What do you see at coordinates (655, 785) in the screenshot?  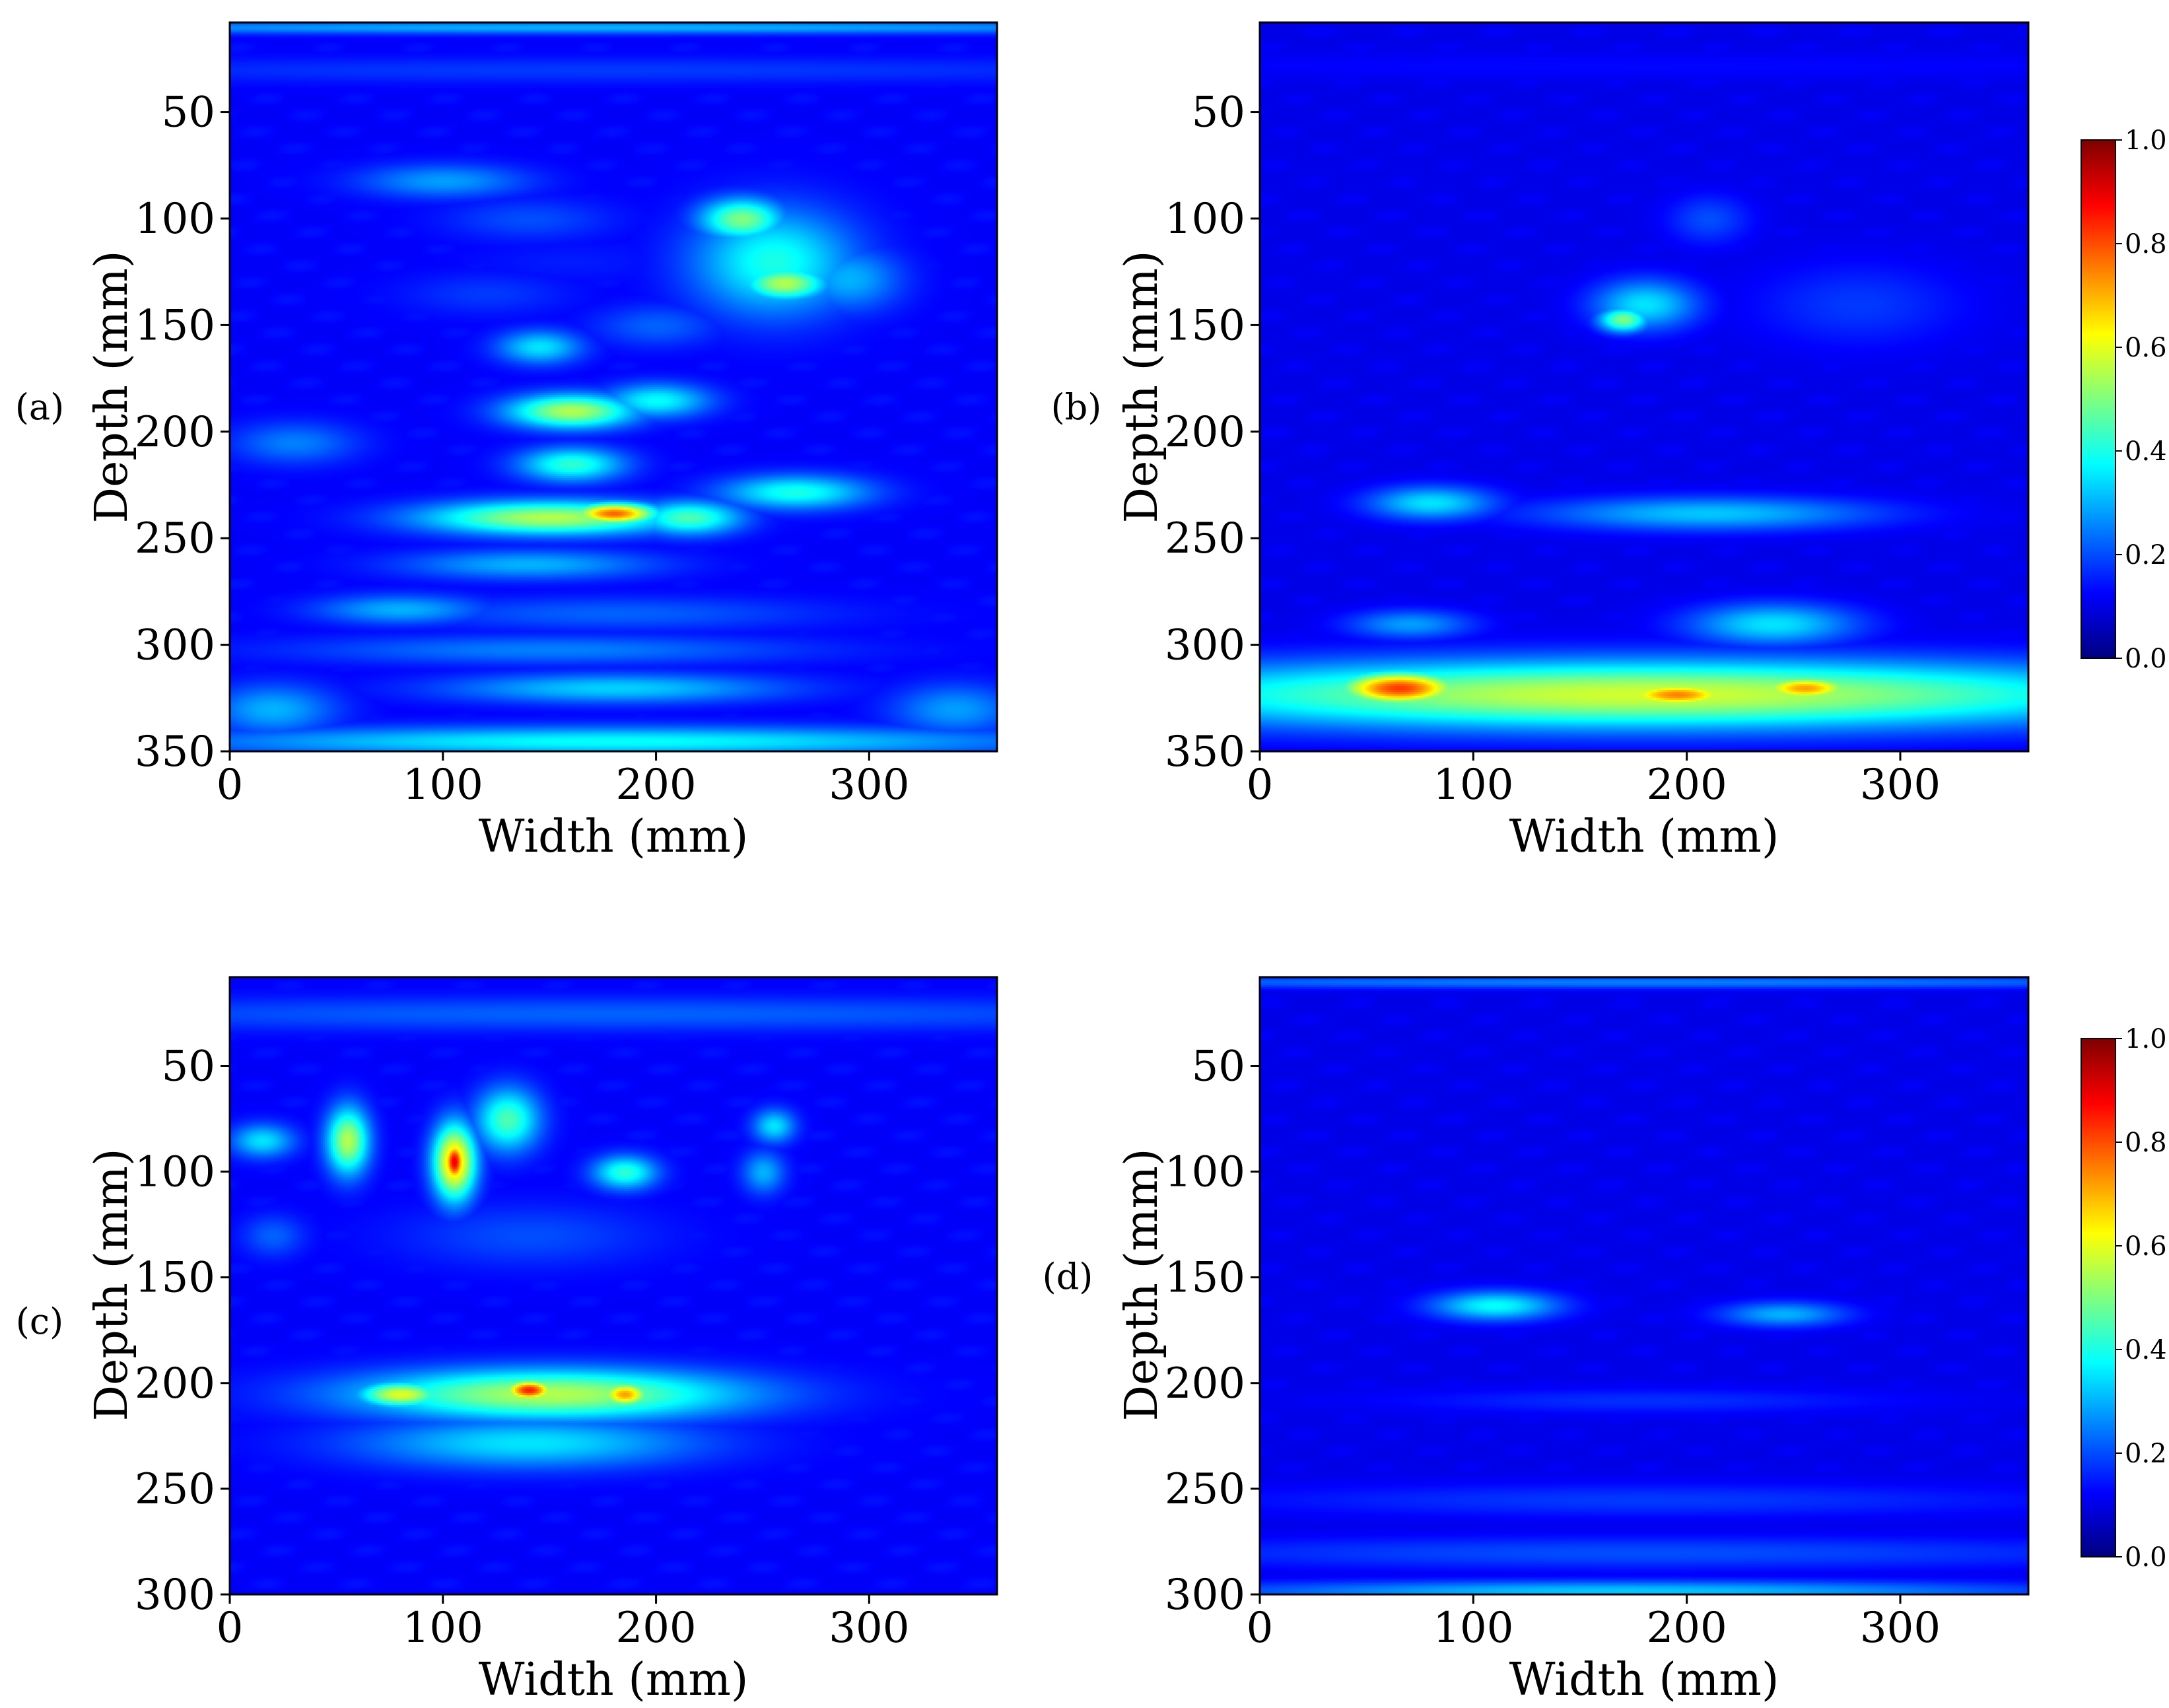 I see `x-tick-label-a-200: 200` at bounding box center [655, 785].